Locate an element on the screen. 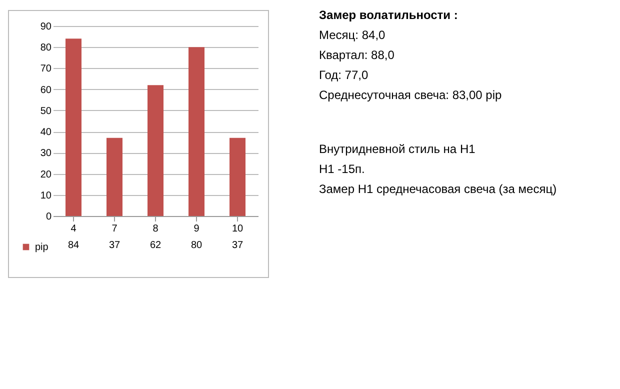 This screenshot has width=620, height=389. x-tick-label: 4 is located at coordinates (73, 229).